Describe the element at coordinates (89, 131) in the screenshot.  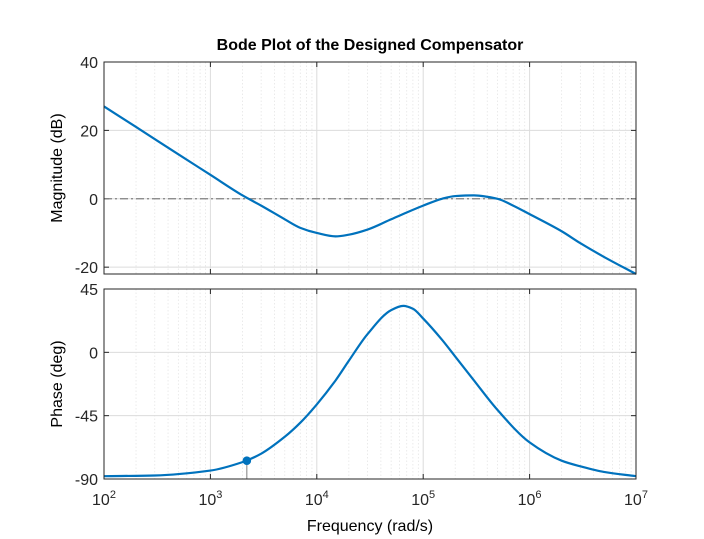
I see `y-tick-label: 20` at that location.